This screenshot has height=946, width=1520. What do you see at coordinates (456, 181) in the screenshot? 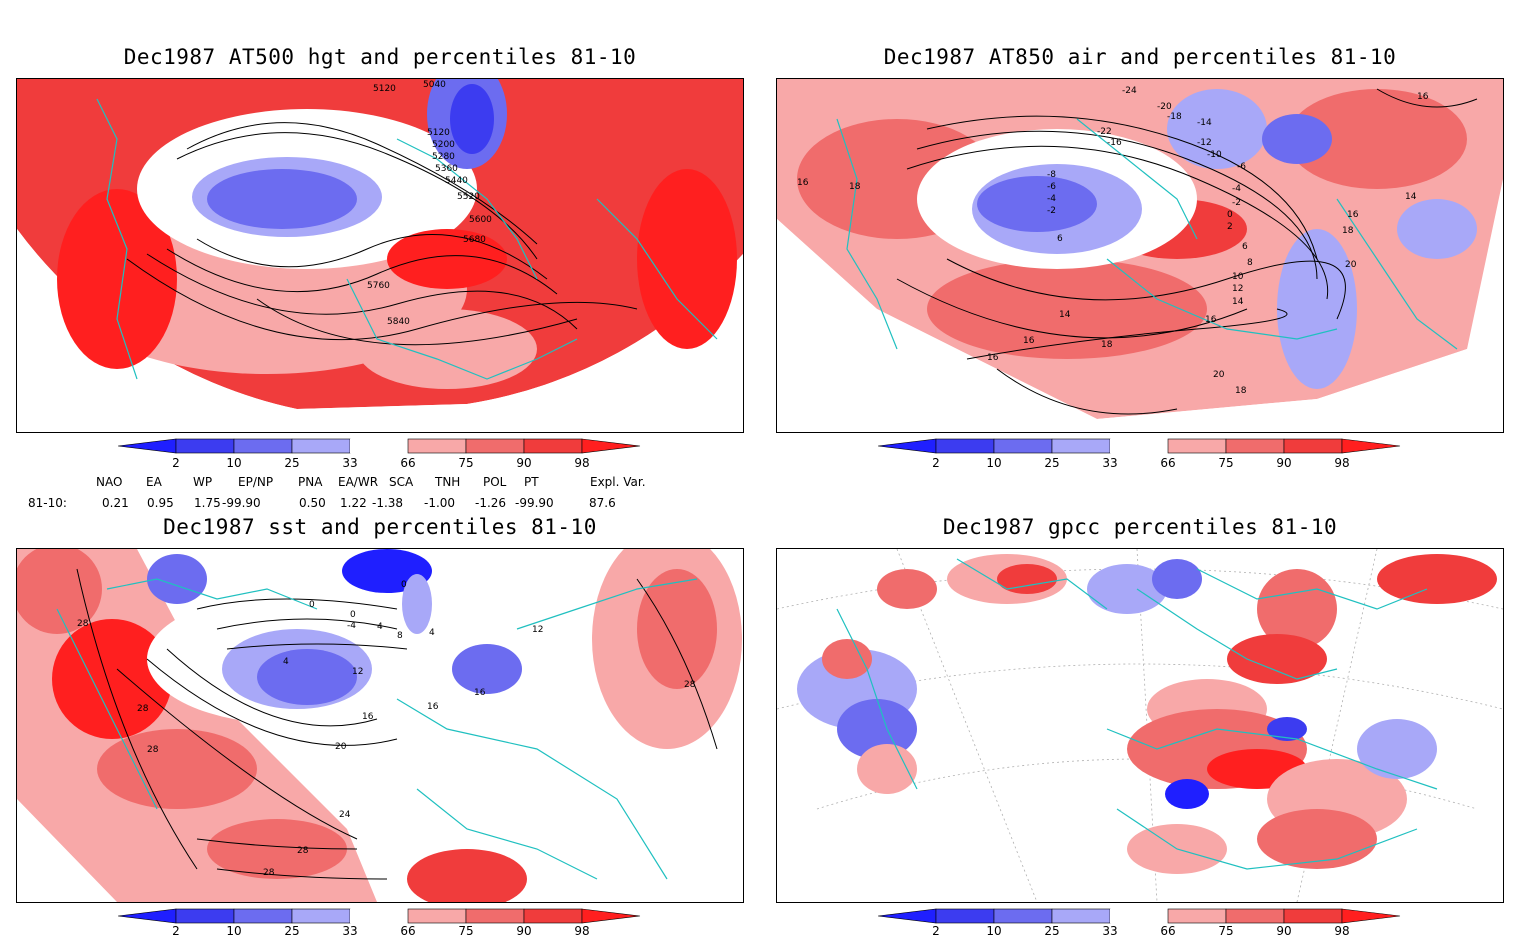
I see `svg-text: 5440` at bounding box center [456, 181].